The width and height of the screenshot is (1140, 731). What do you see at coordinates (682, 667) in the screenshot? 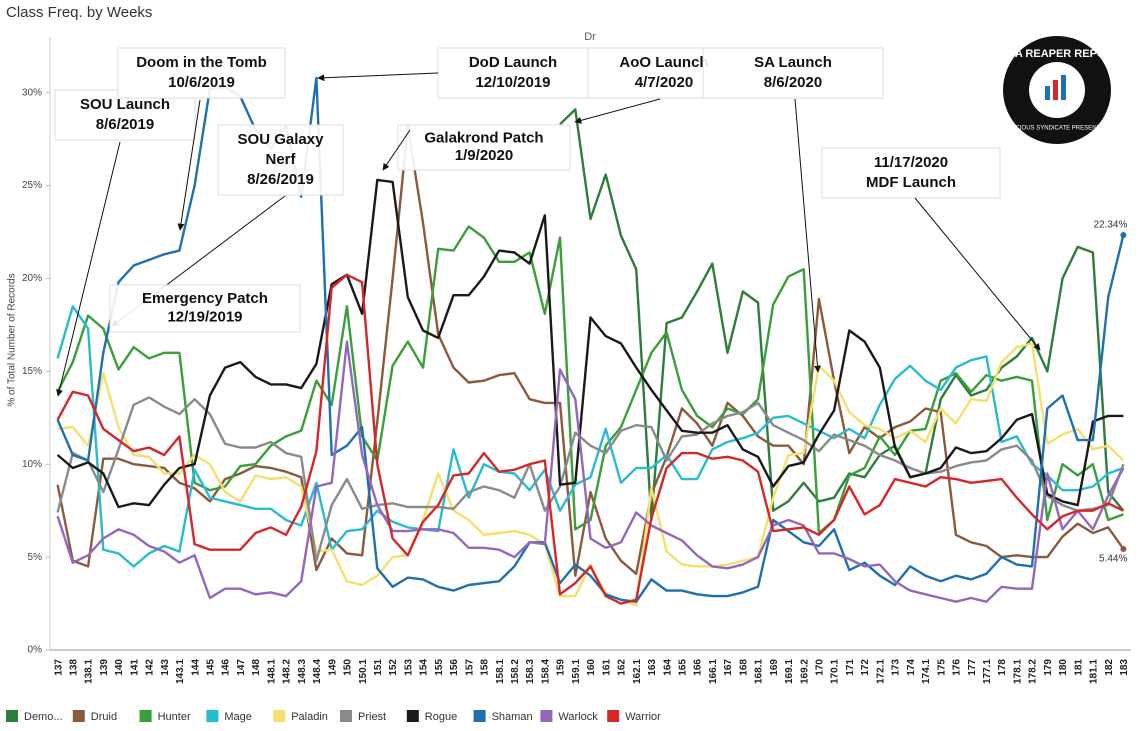
I see `x-tick-label: 165` at bounding box center [682, 667].